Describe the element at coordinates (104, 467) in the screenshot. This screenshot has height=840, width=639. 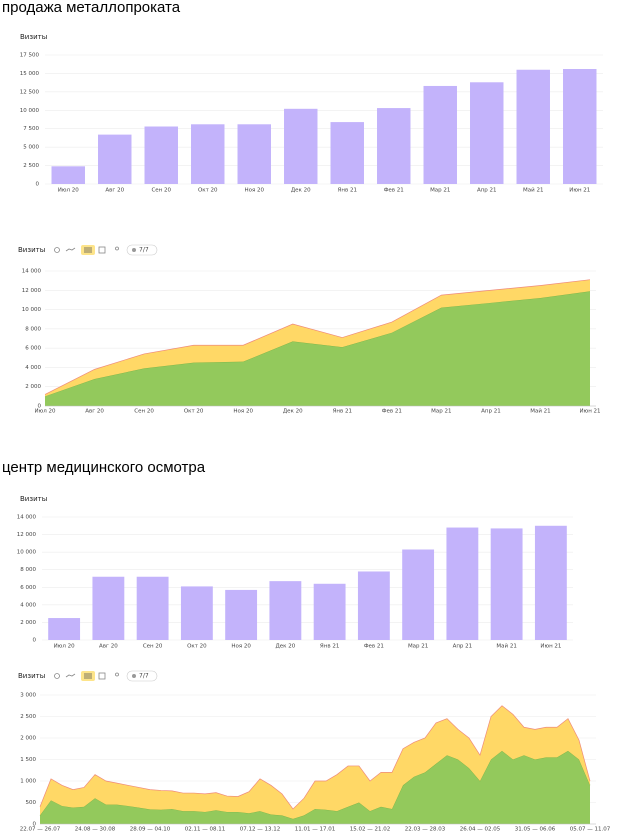
I see `section-title: центр медицинского осмотра` at that location.